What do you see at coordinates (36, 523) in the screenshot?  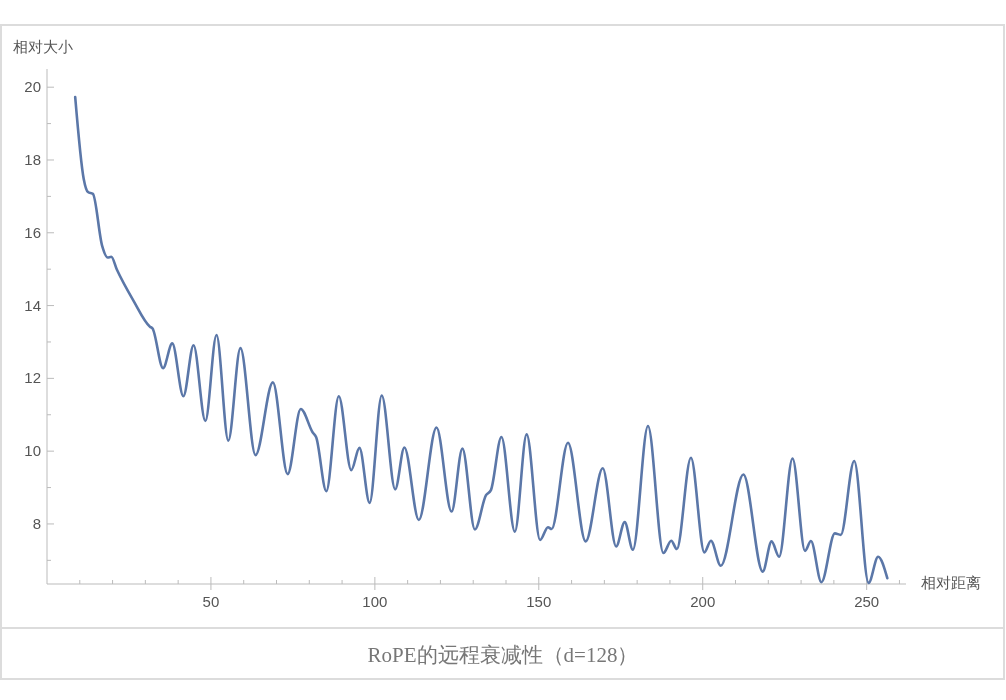 I see `y-tick-label: 8` at bounding box center [36, 523].